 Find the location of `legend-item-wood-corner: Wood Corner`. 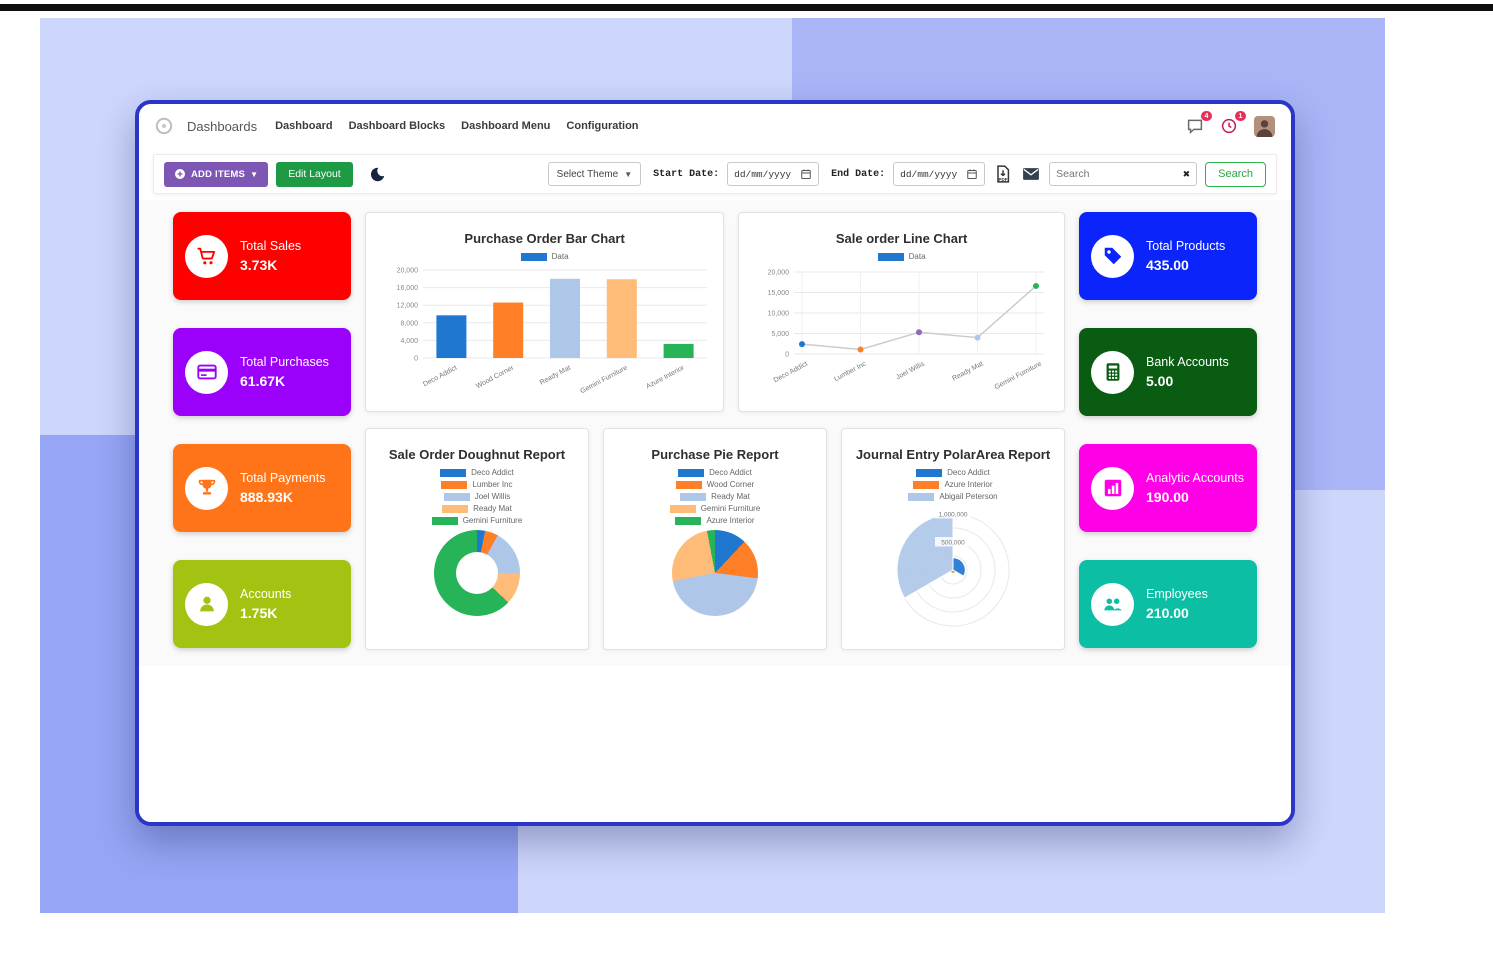

legend-item-wood-corner: Wood Corner is located at coordinates (714, 484).